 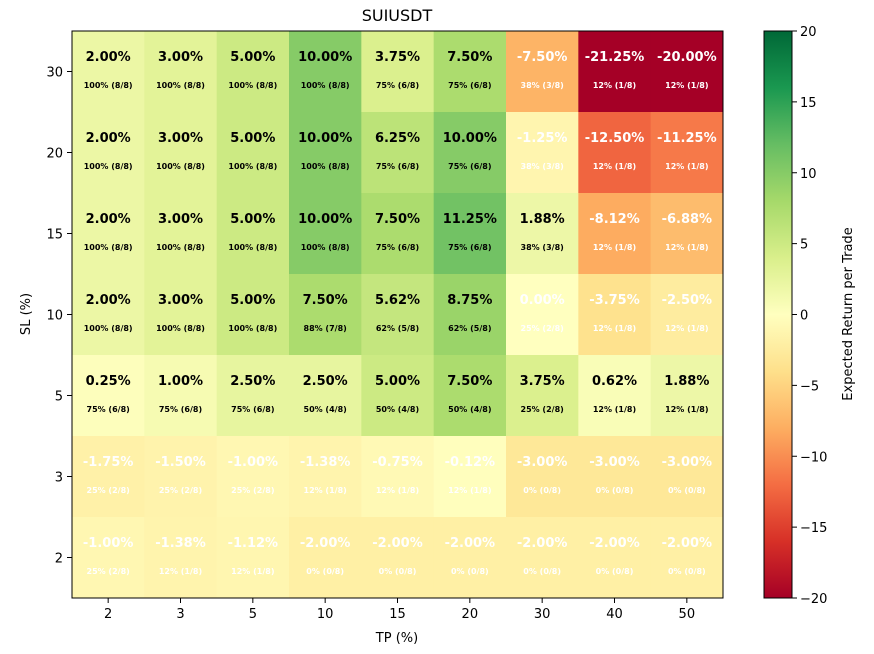 What do you see at coordinates (615, 57) in the screenshot?
I see `cell-value-label: -21.25%` at bounding box center [615, 57].